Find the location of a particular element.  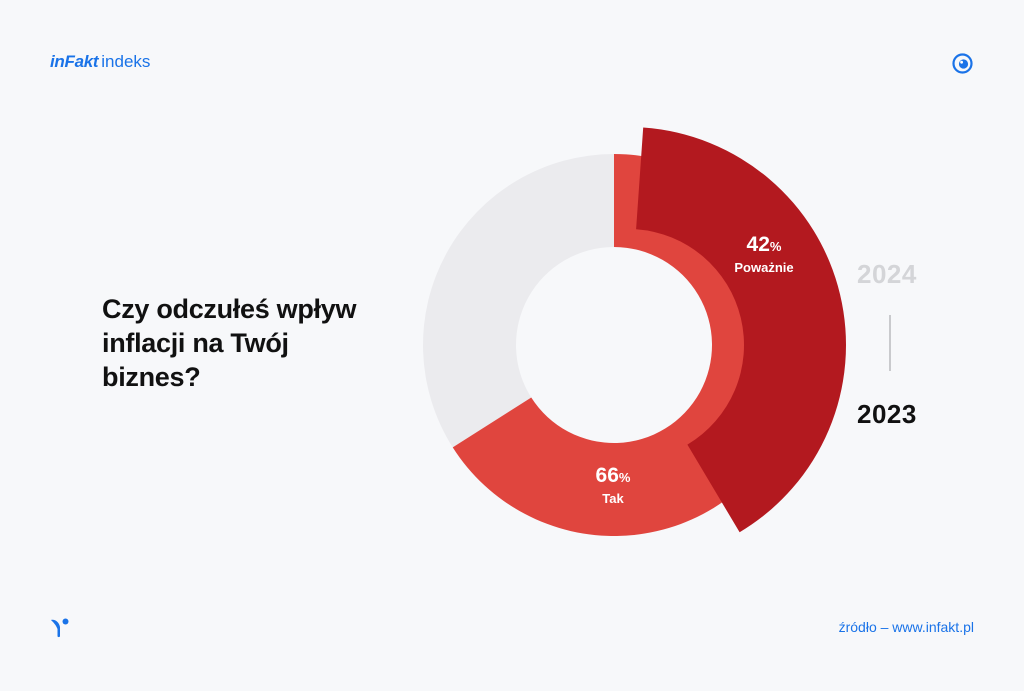

value-label-tak: 66% is located at coordinates (613, 475).